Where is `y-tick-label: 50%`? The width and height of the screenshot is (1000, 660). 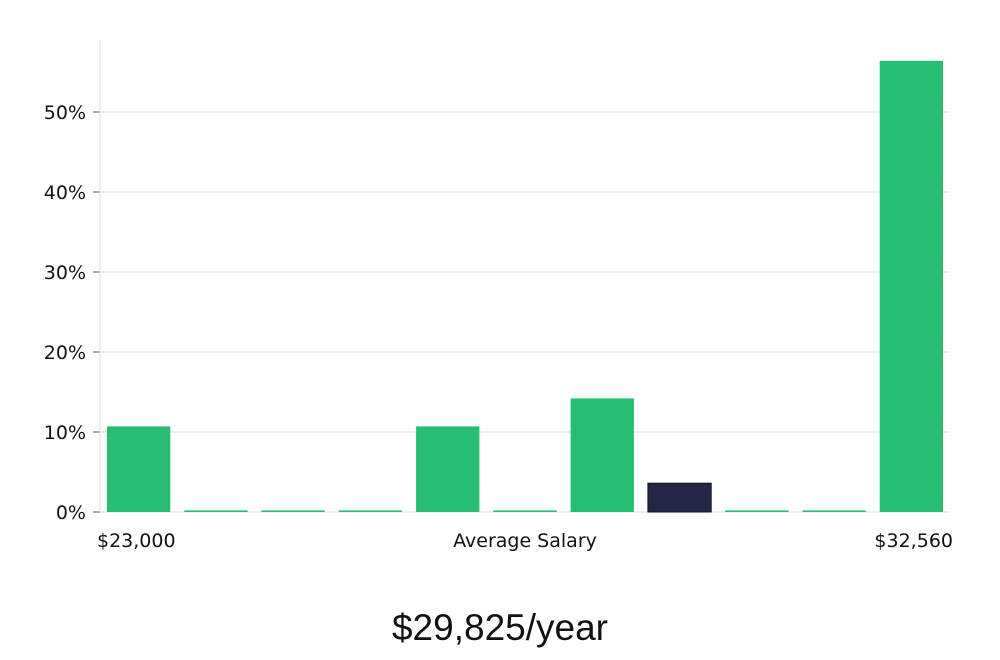 y-tick-label: 50% is located at coordinates (65, 113).